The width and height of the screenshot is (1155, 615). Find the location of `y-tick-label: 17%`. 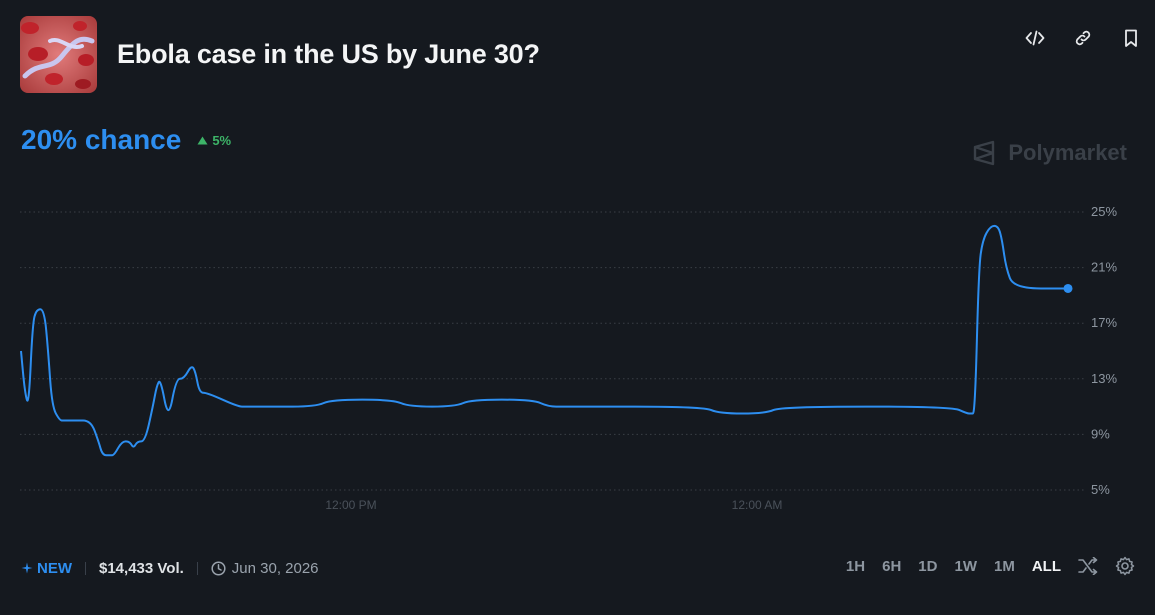

y-tick-label: 17% is located at coordinates (1104, 322).